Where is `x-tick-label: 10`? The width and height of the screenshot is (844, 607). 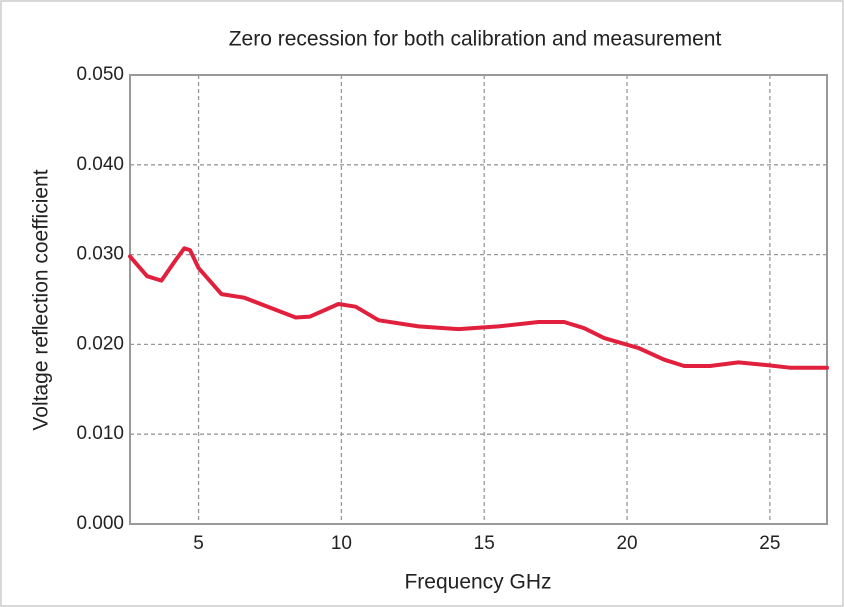
x-tick-label: 10 is located at coordinates (341, 543).